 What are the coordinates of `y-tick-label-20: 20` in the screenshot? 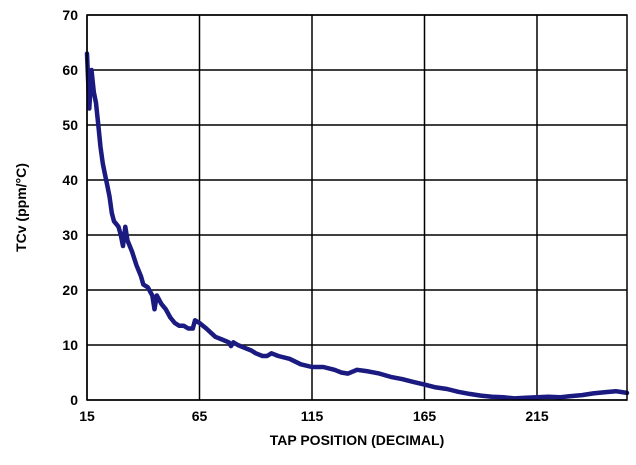 It's located at (70, 290).